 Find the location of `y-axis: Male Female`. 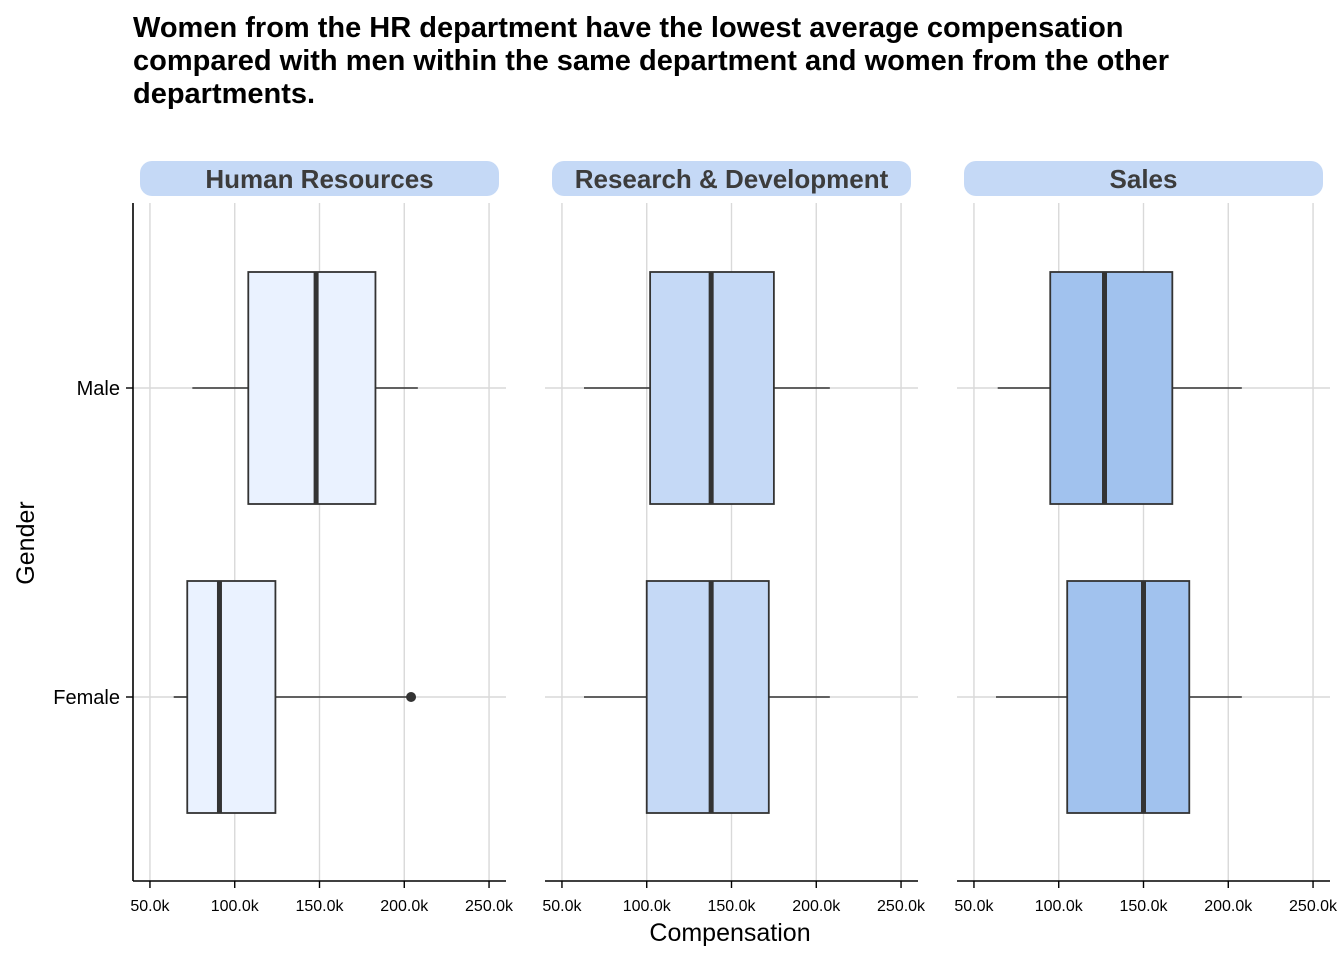

y-axis: Male Female is located at coordinates (93, 542).